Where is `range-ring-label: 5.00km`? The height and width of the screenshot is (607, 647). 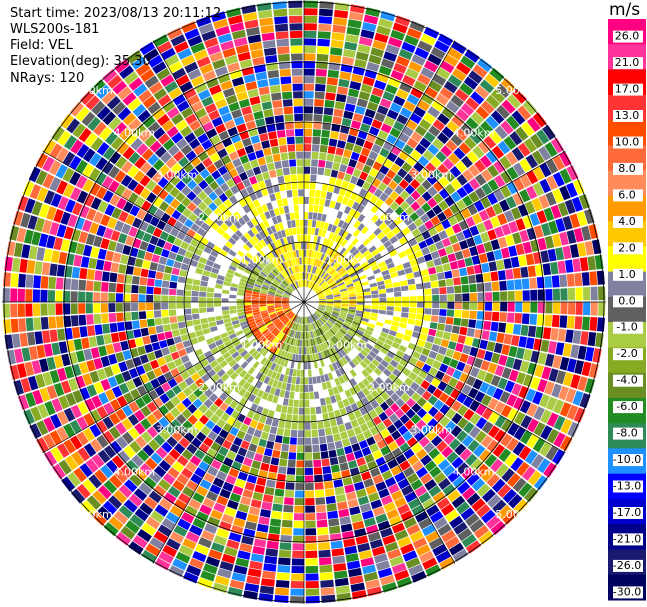 range-ring-label: 5.00km is located at coordinates (92, 90).